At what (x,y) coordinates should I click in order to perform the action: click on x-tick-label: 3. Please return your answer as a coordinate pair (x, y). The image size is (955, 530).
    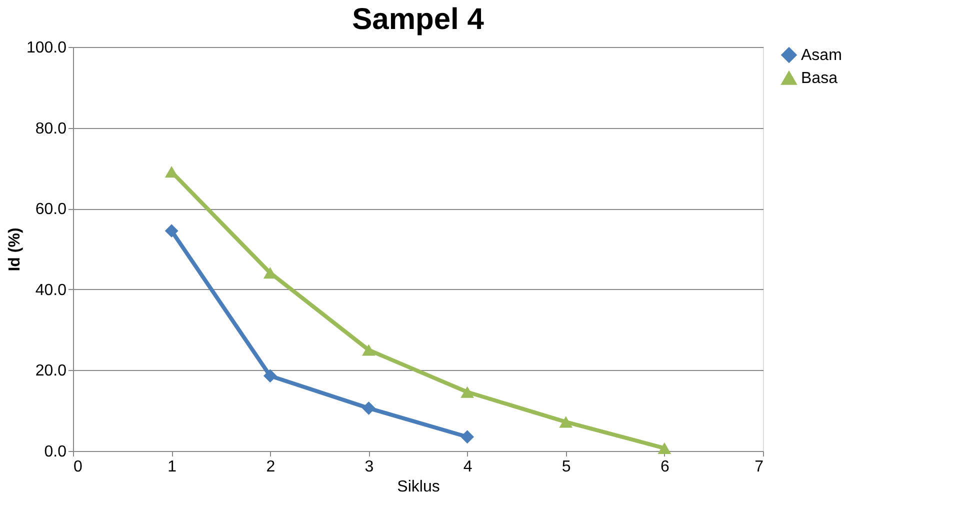
    Looking at the image, I should click on (369, 467).